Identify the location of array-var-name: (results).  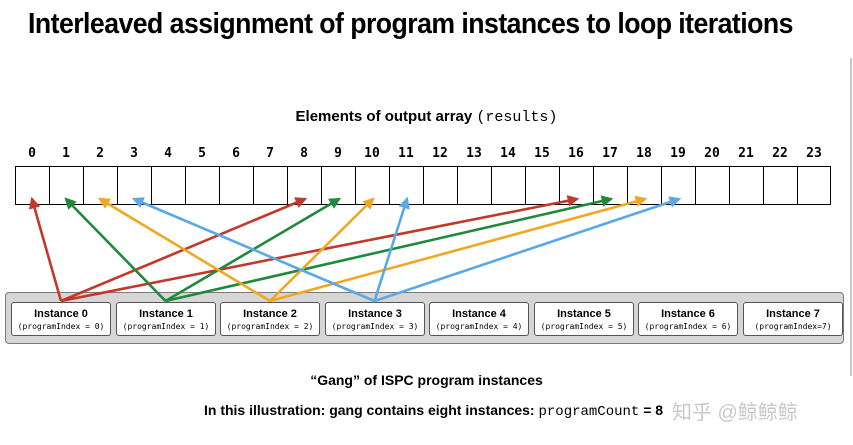
(517, 117).